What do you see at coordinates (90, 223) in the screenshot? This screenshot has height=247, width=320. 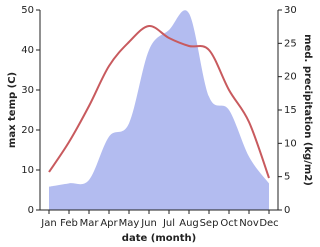 I see `x-tick-label: Mar` at bounding box center [90, 223].